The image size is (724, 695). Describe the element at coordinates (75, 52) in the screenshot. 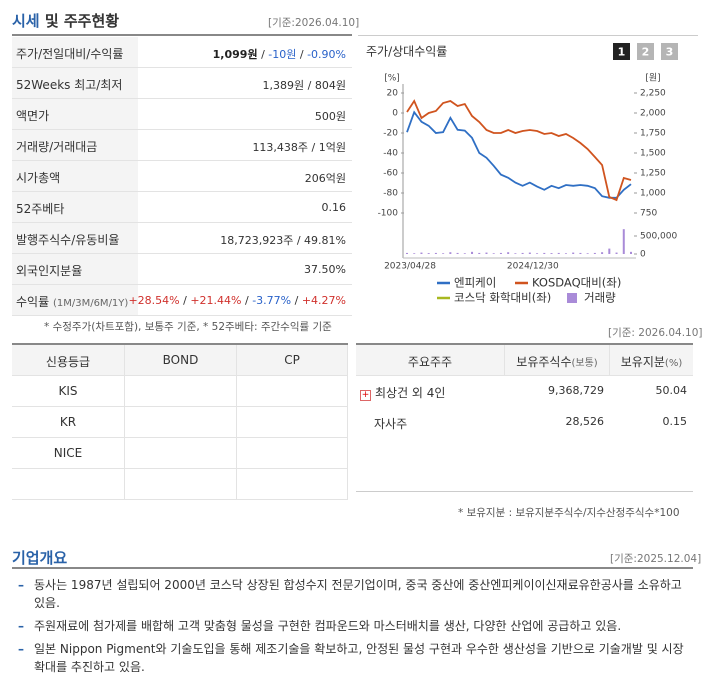

I see `row-label: 주가/전일대비/수익률` at that location.